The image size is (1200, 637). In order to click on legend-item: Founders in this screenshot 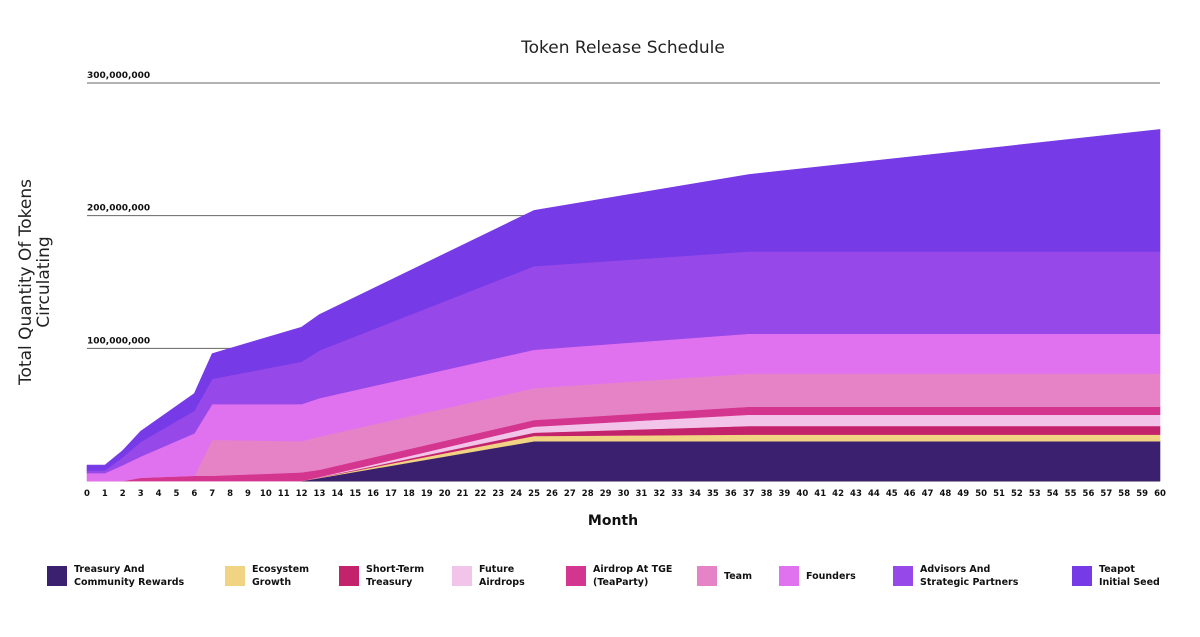, I will do `click(817, 576)`.